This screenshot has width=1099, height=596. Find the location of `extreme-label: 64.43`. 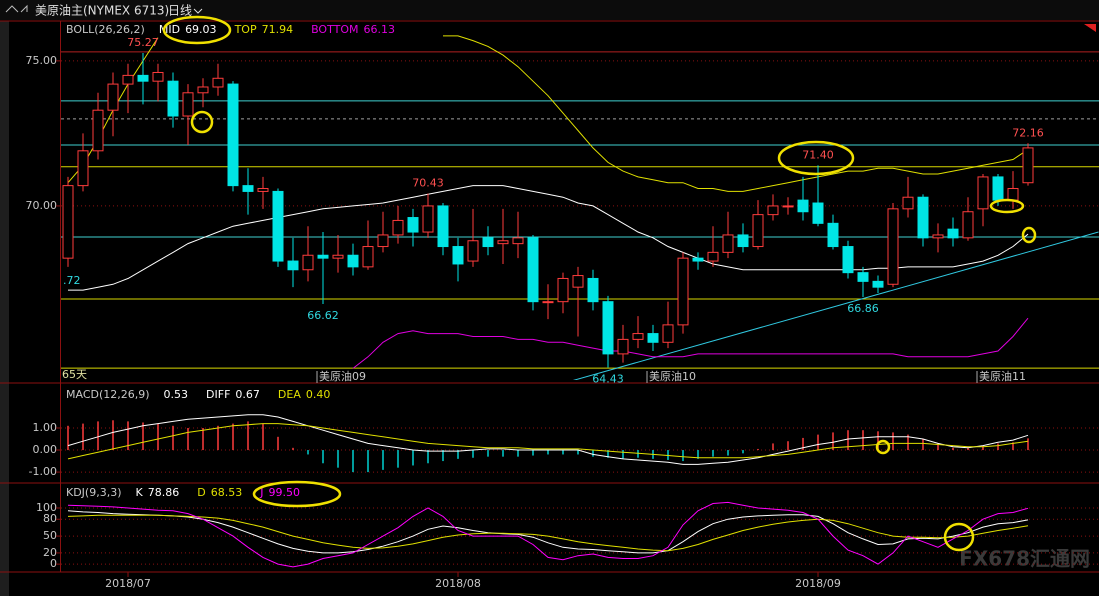

extreme-label: 64.43 is located at coordinates (608, 379).